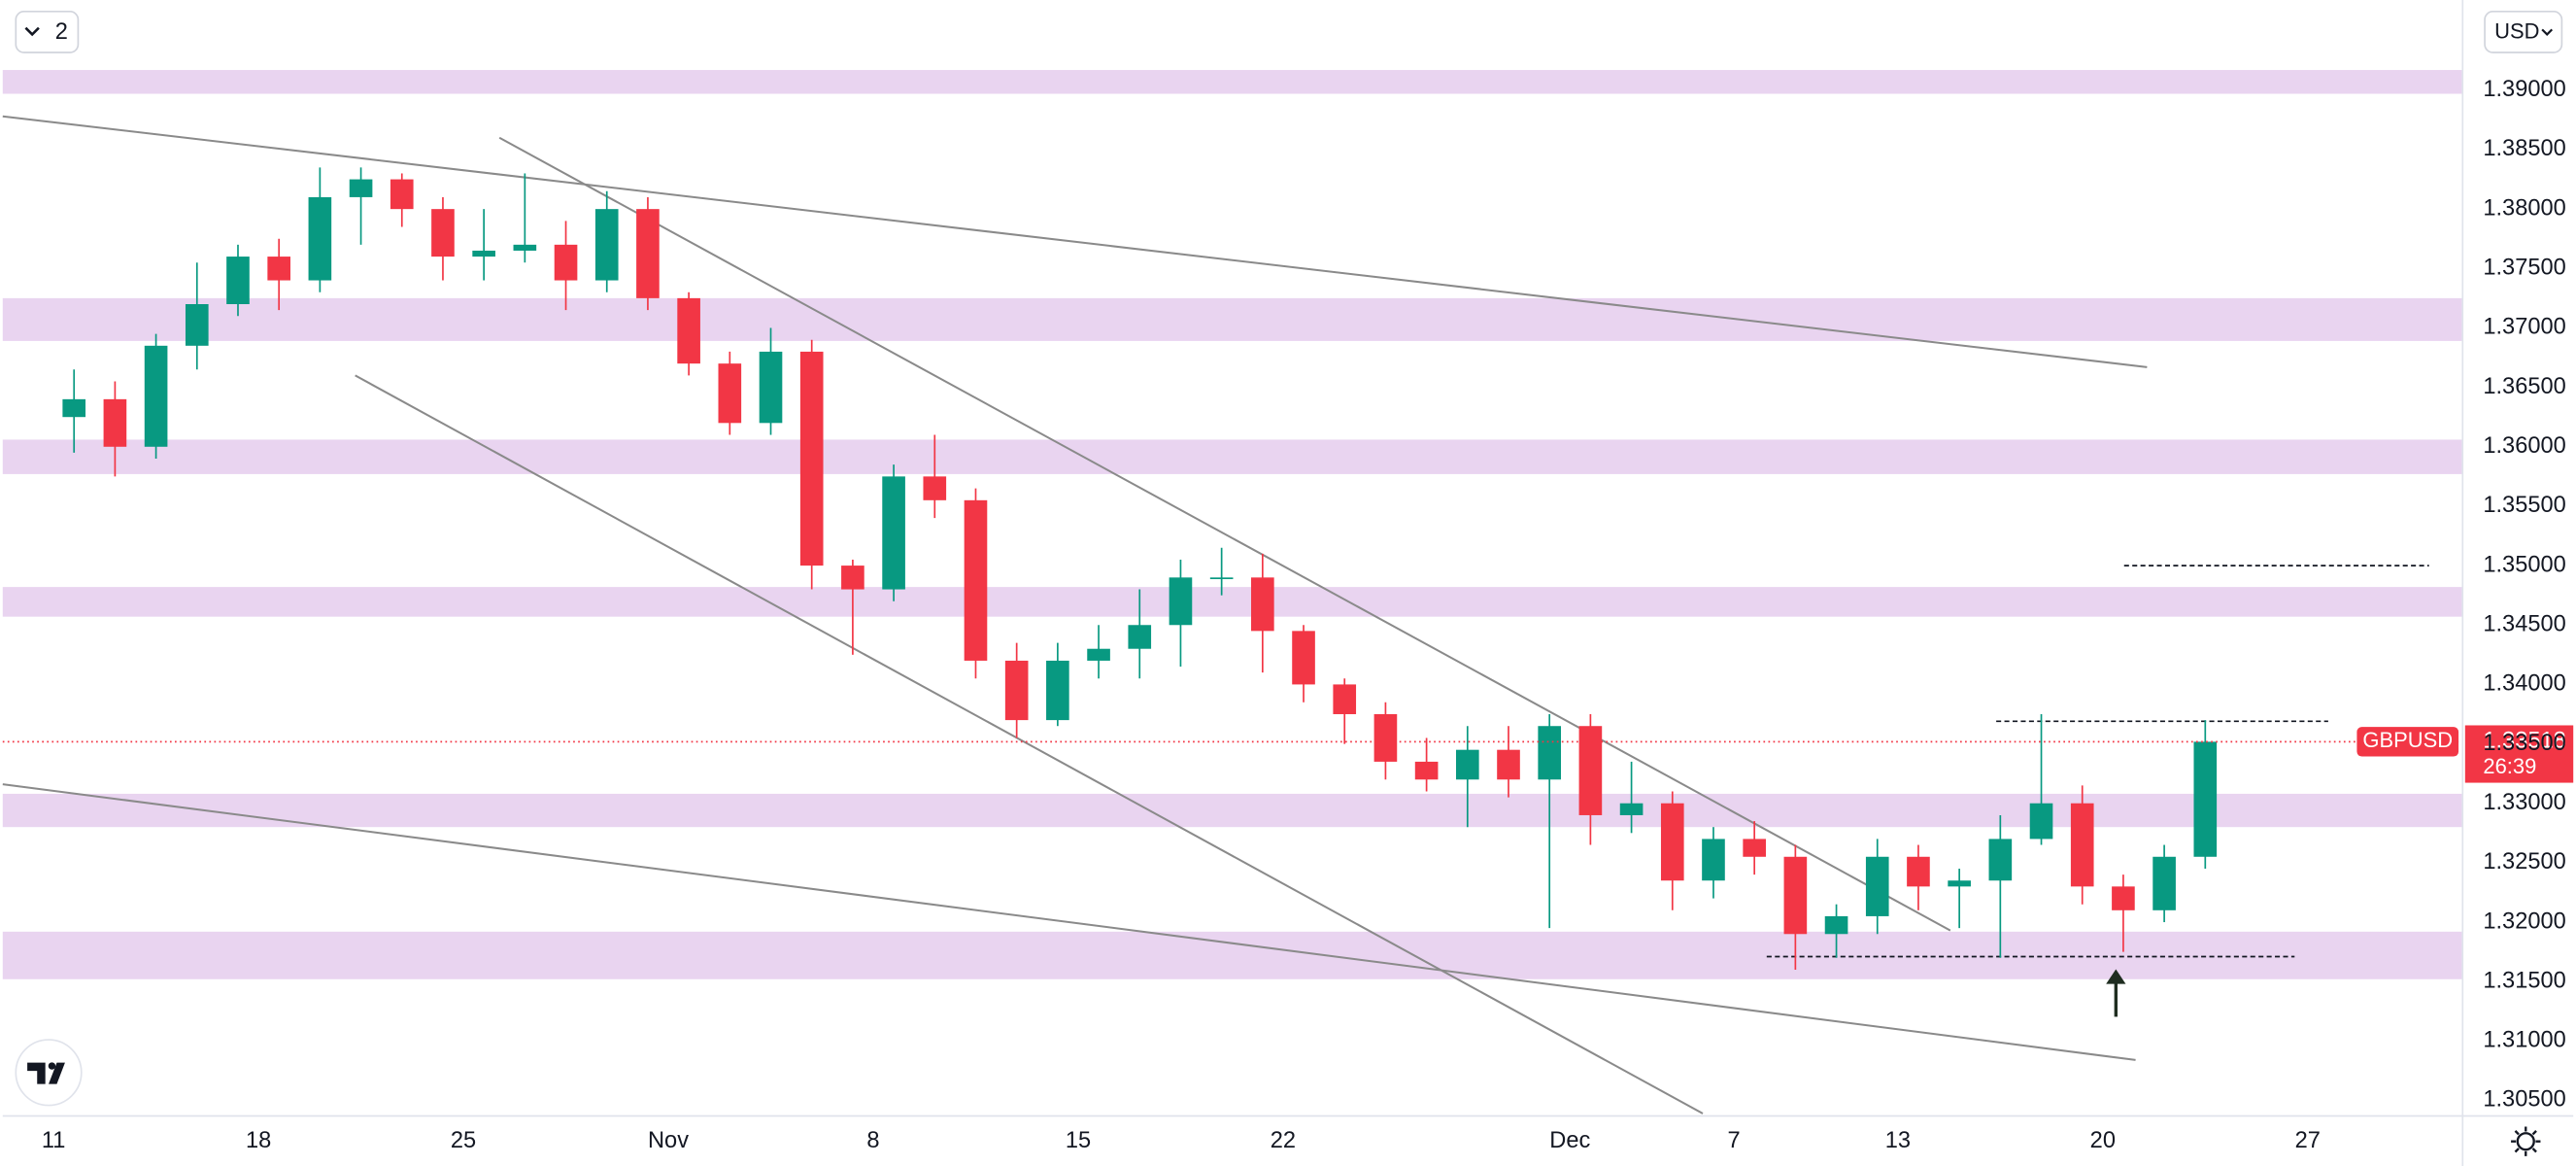 The image size is (2576, 1166). Describe the element at coordinates (2116, 993) in the screenshot. I see `arrow-annotation` at that location.